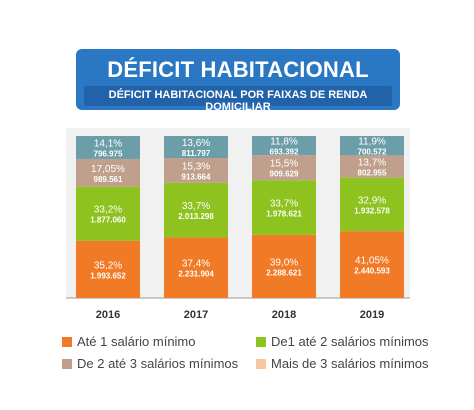 Image resolution: width=474 pixels, height=410 pixels. I want to click on data-label-value: 2.288.621, so click(284, 272).